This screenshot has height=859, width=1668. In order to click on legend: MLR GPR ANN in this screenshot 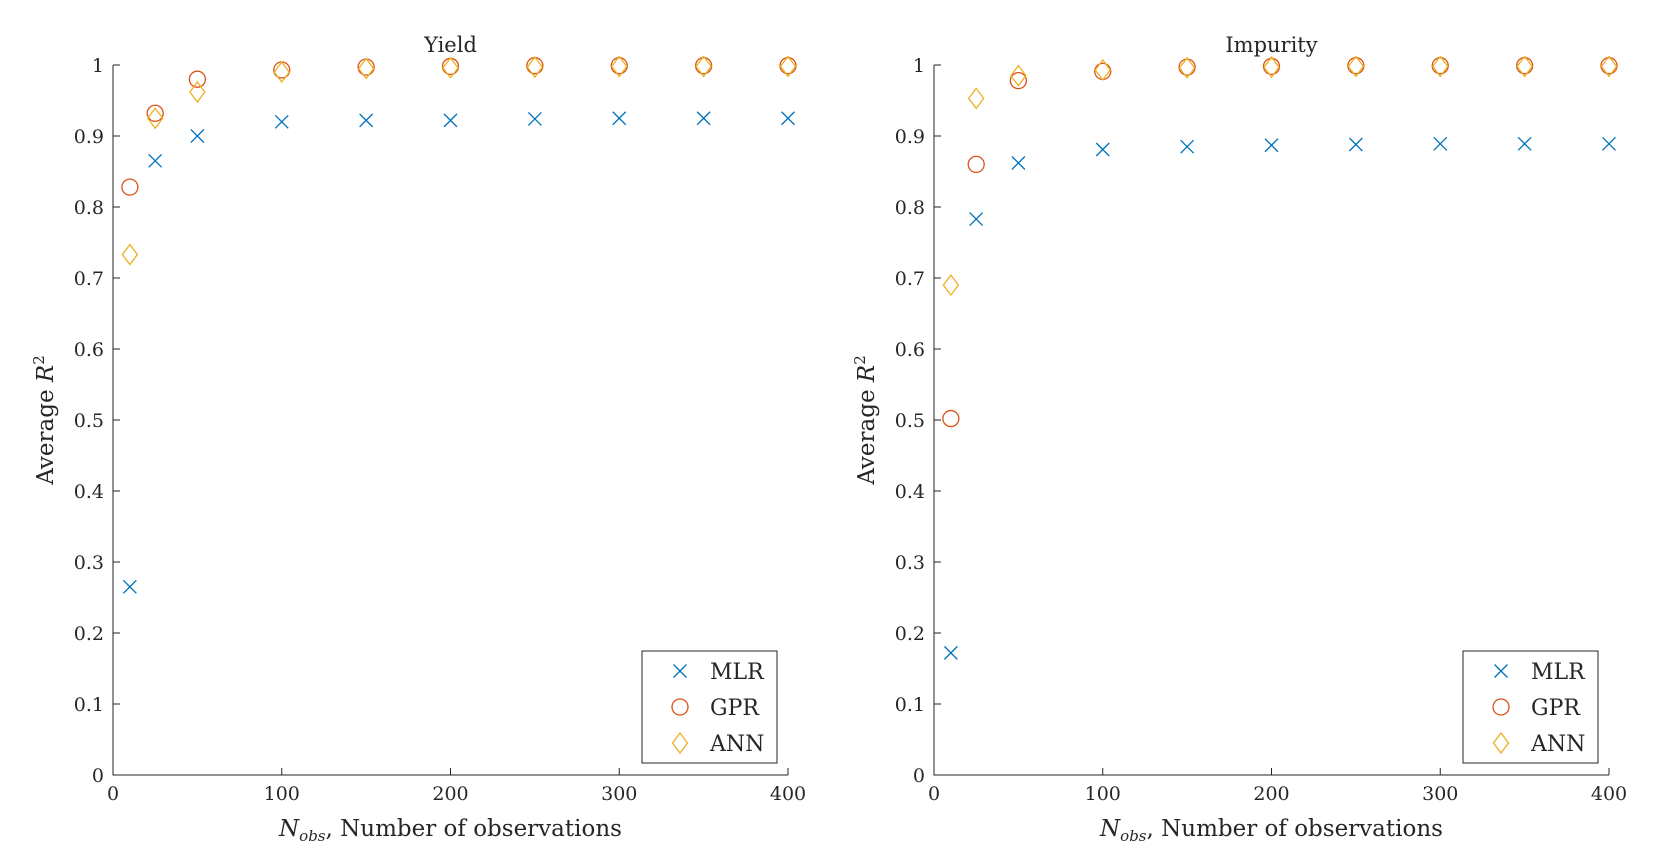, I will do `click(1530, 707)`.